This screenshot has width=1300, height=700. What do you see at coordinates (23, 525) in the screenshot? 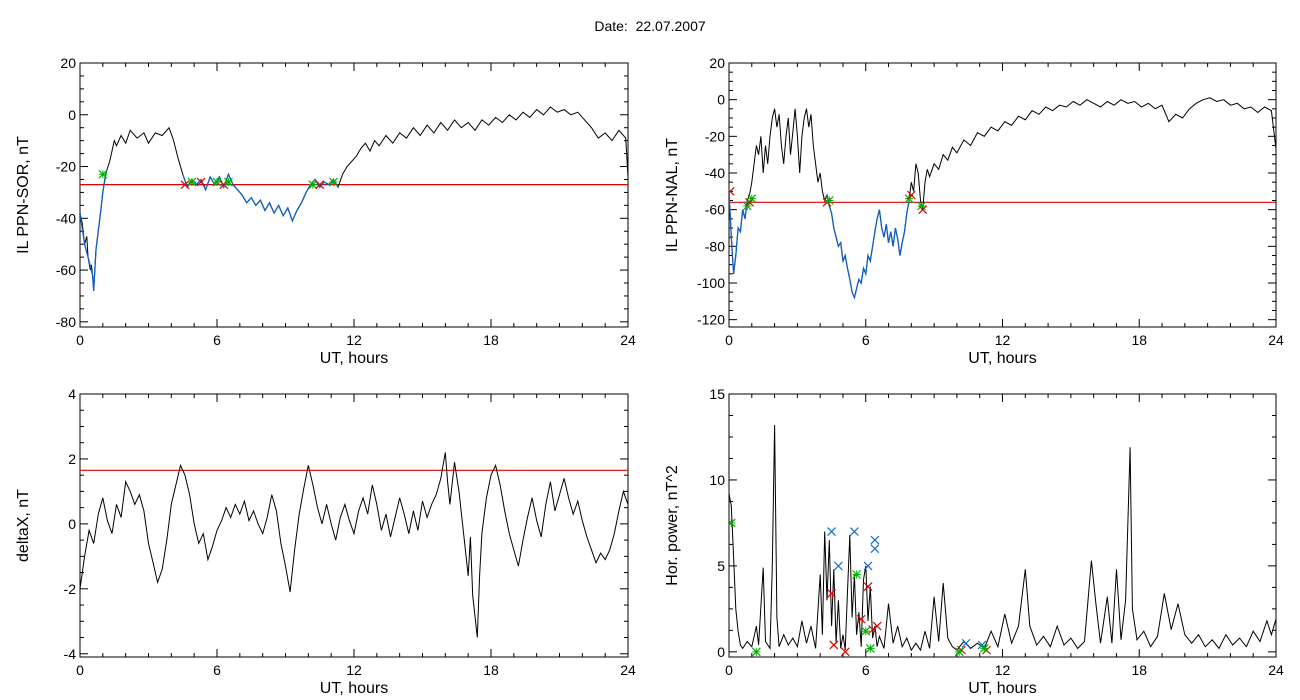
I see `y-axis-label: deltaX, nT` at bounding box center [23, 525].